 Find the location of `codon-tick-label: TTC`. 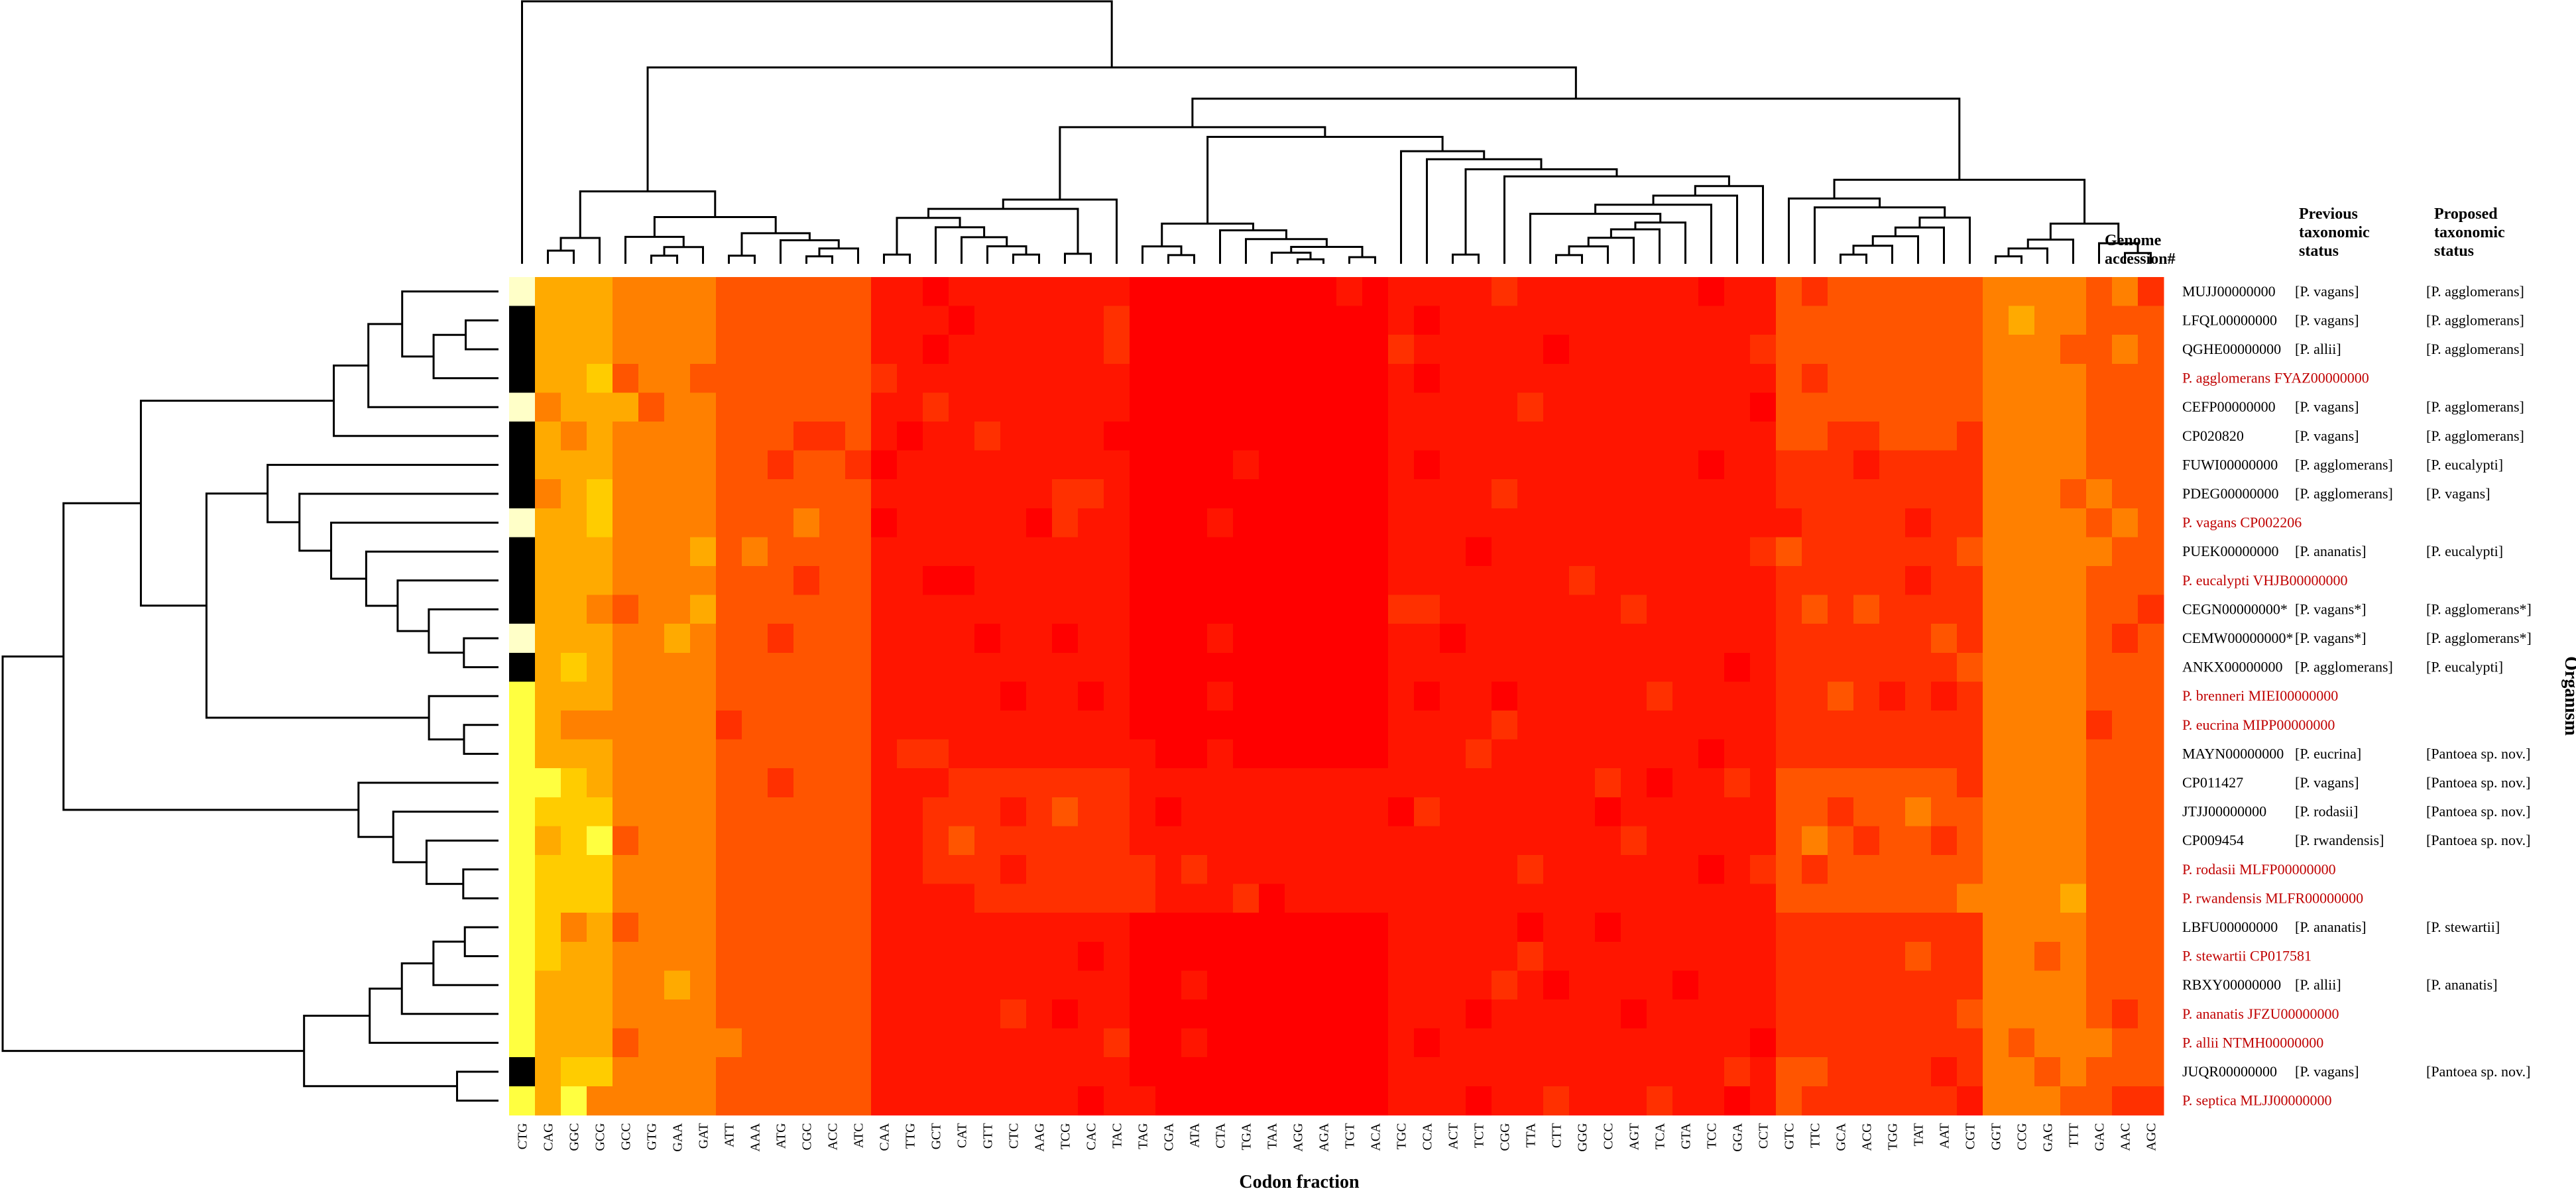

codon-tick-label: TTC is located at coordinates (1816, 1135).